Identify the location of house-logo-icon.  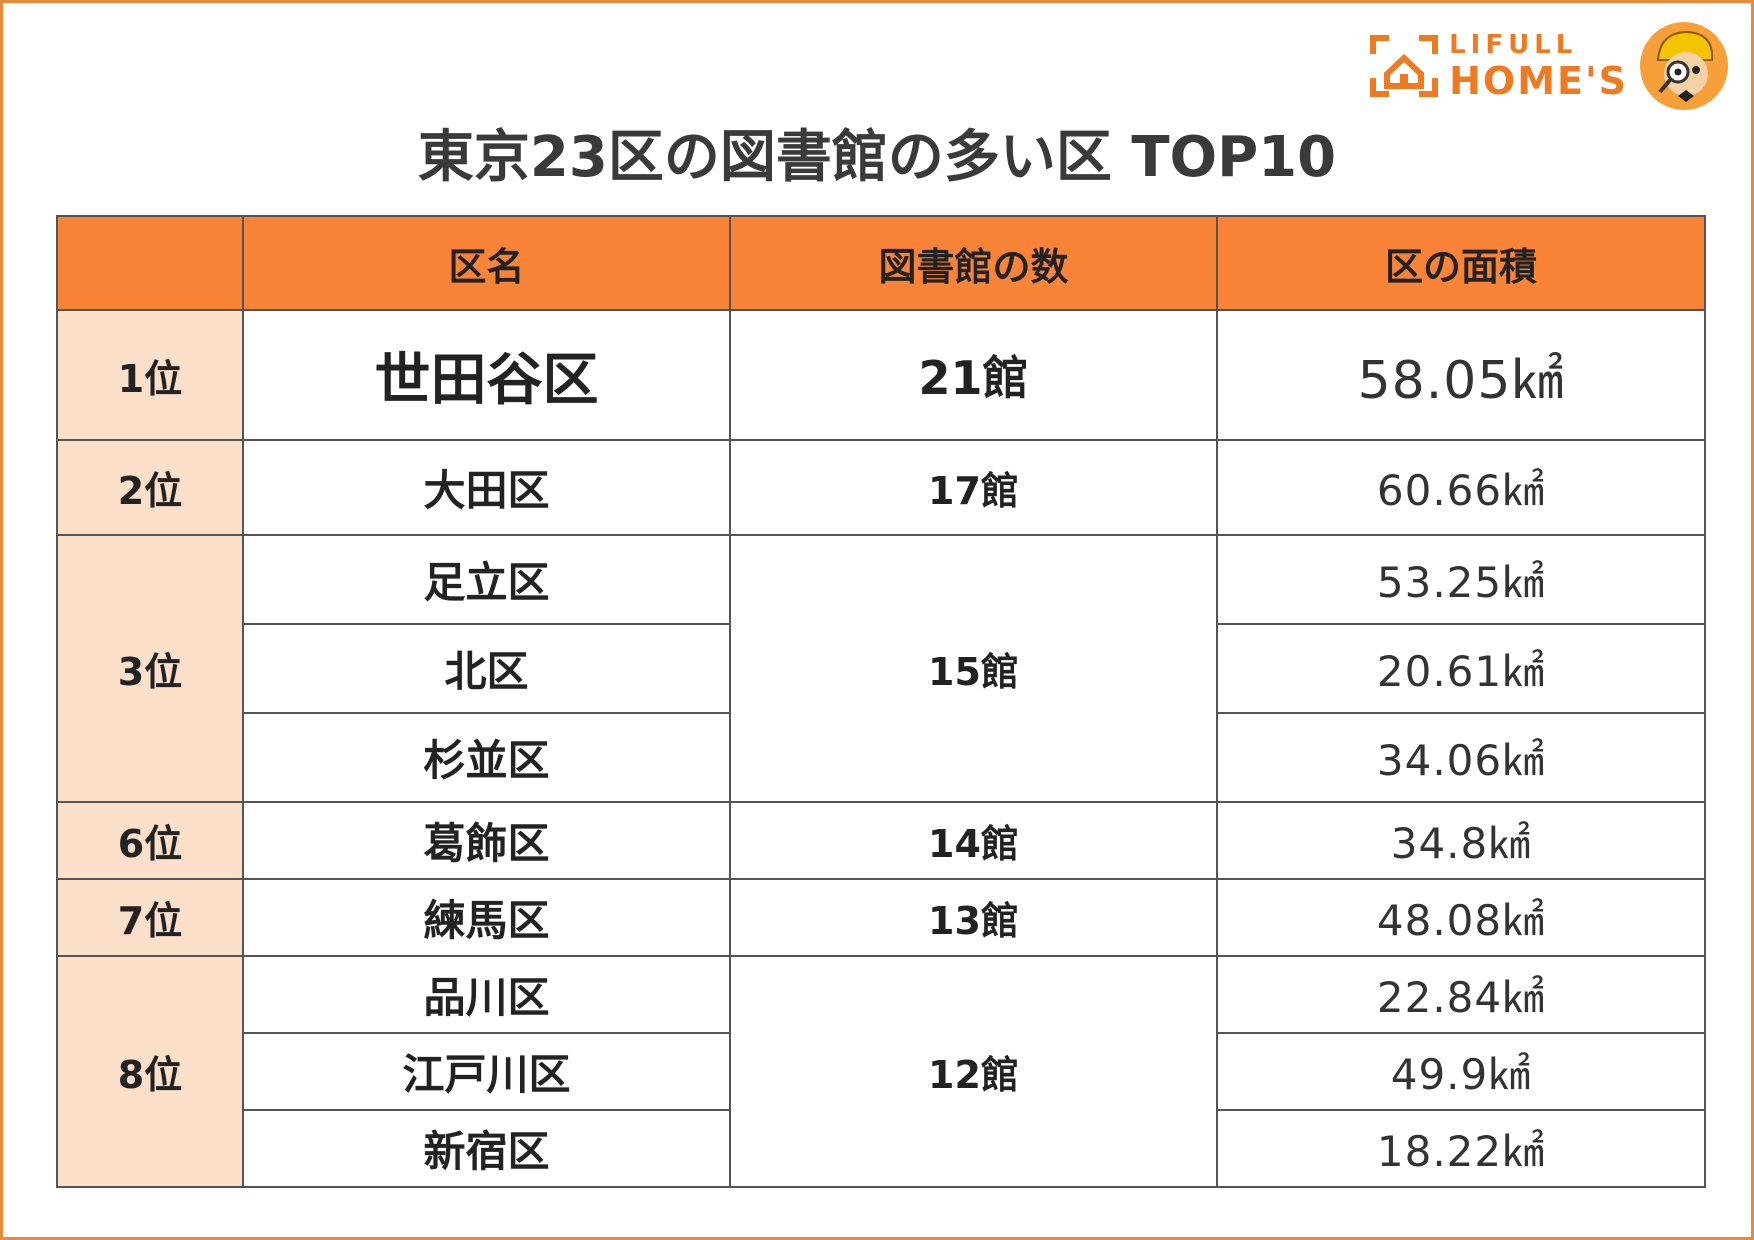
(1404, 66).